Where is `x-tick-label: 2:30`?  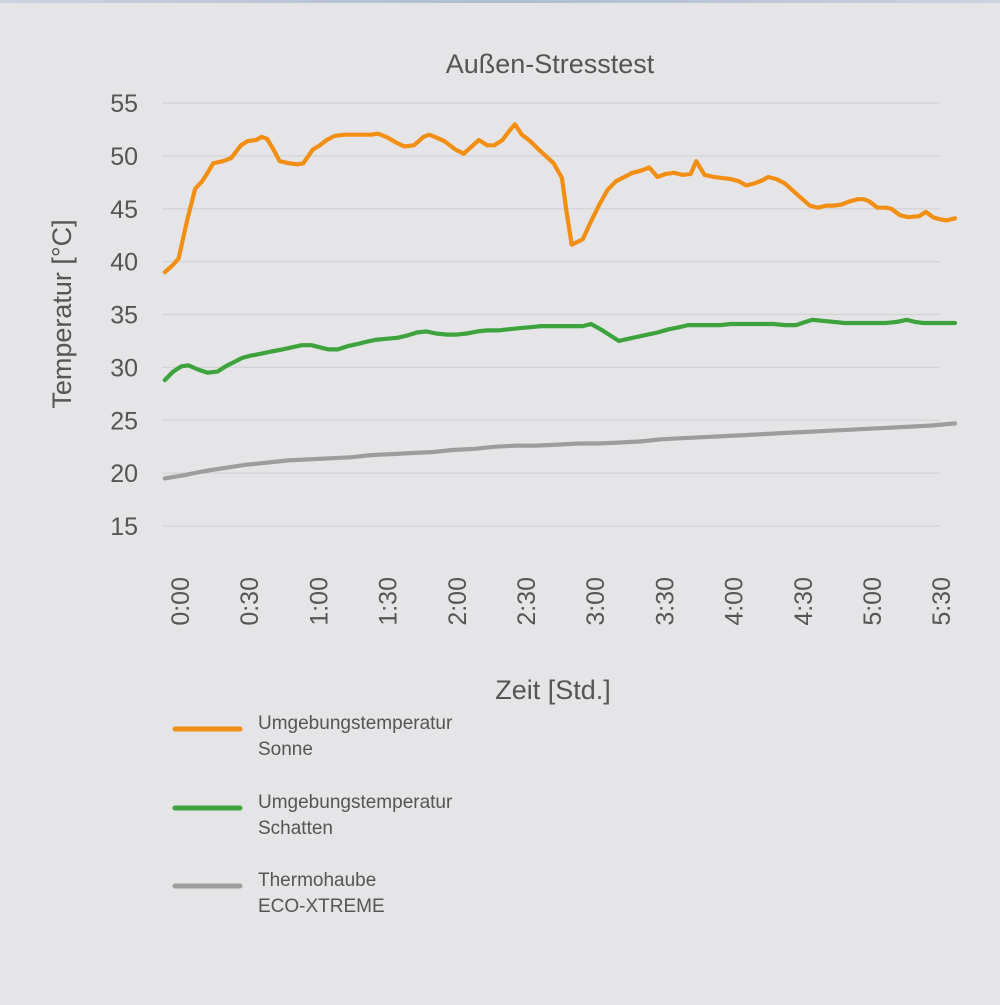
x-tick-label: 2:30 is located at coordinates (527, 601).